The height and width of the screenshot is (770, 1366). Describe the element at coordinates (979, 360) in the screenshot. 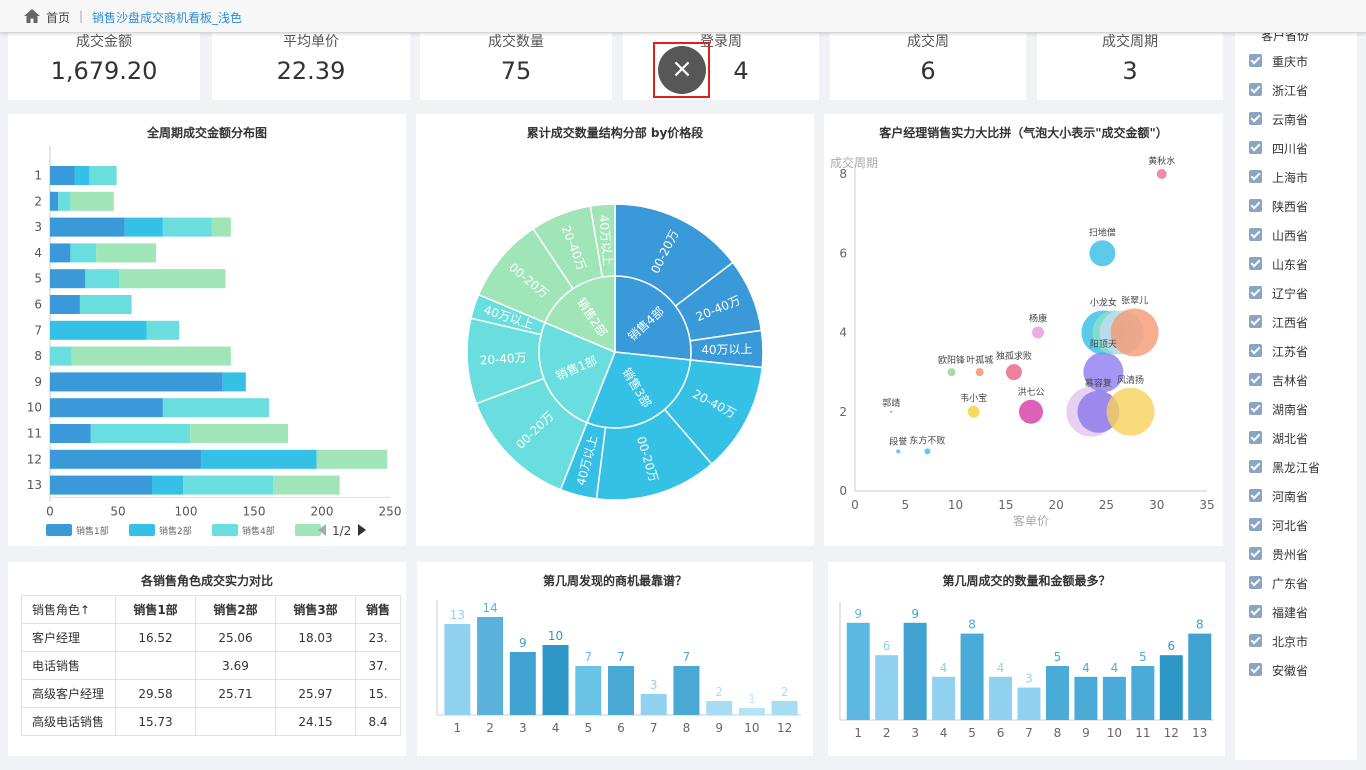

I see `bubble-label: 叶孤城` at that location.